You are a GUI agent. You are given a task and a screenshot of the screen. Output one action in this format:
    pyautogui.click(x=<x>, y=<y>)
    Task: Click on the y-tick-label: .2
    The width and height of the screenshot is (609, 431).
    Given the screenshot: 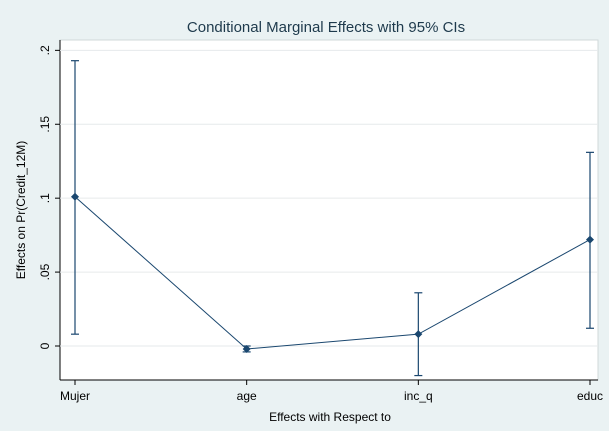 What is the action you would take?
    pyautogui.click(x=45, y=50)
    